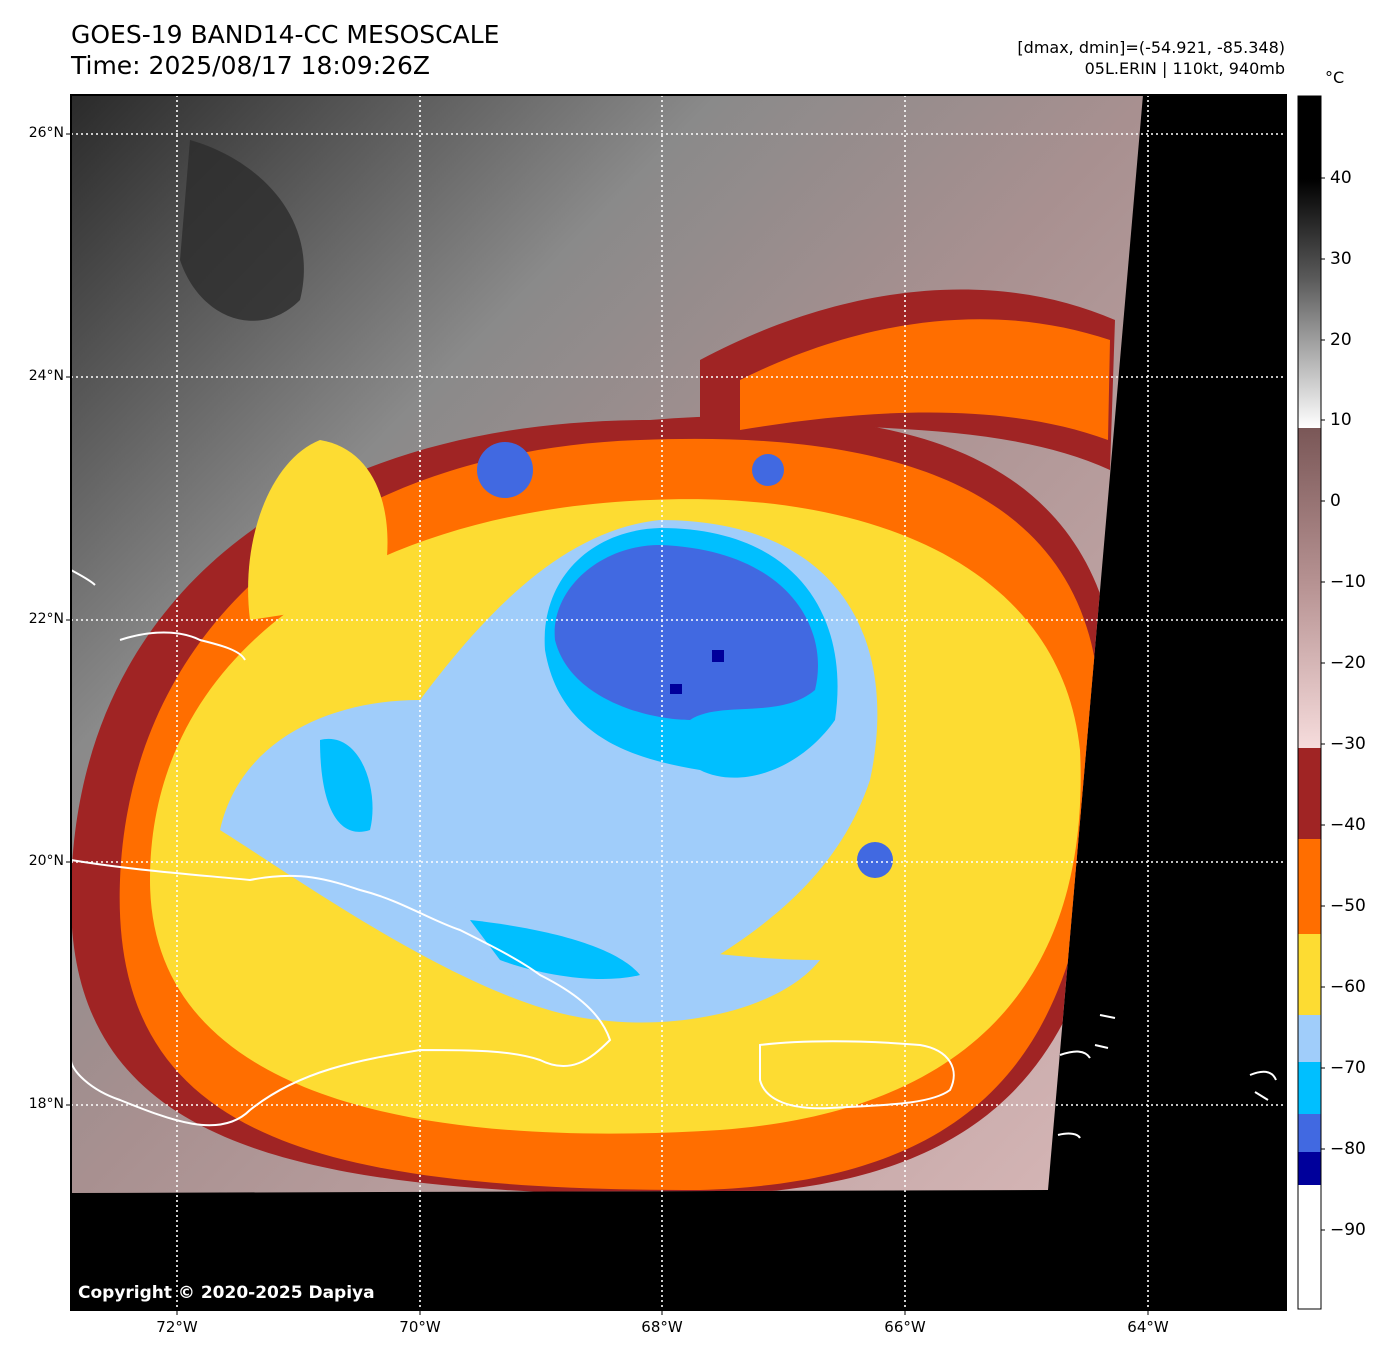 The height and width of the screenshot is (1359, 1390). What do you see at coordinates (242, 230) in the screenshot?
I see `dark-cloud-area` at bounding box center [242, 230].